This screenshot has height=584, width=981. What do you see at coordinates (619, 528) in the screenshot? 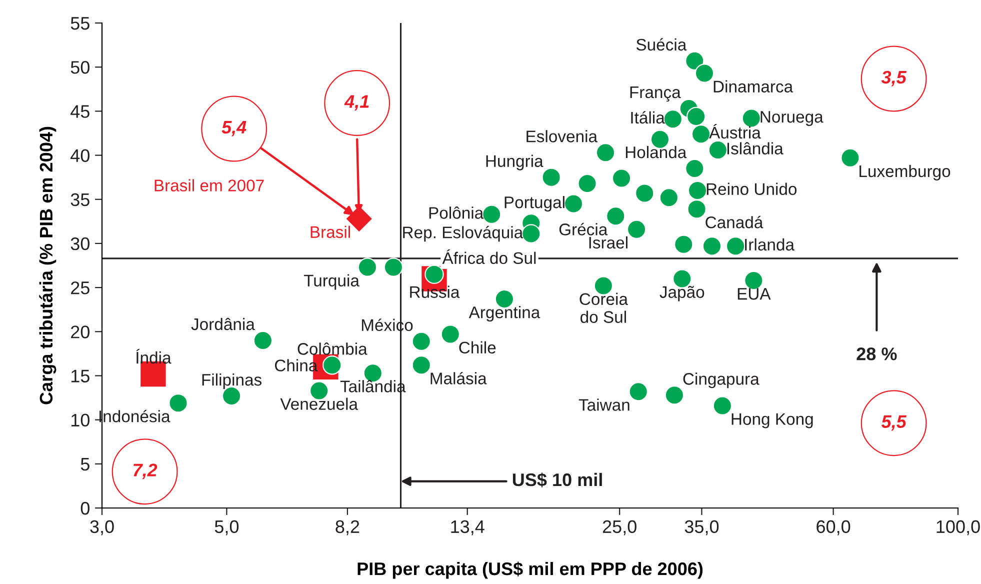
I see `x-tick-label: 25,0` at bounding box center [619, 528].